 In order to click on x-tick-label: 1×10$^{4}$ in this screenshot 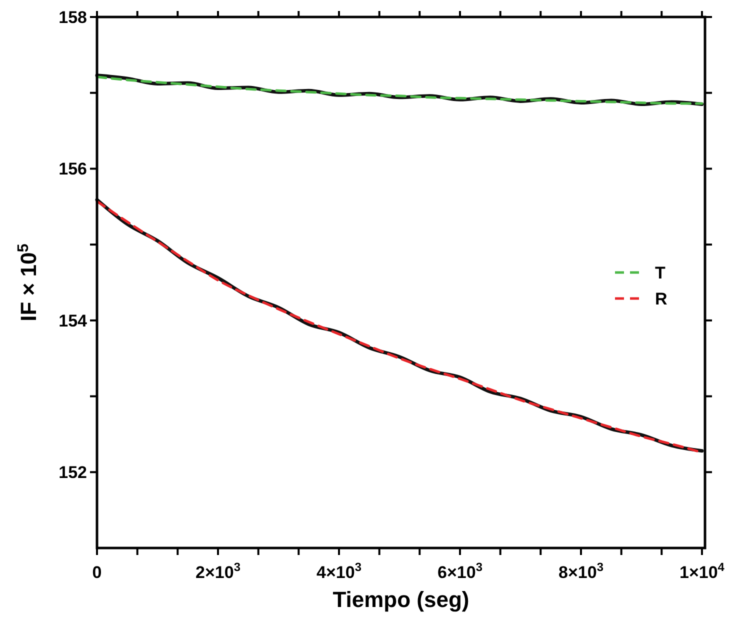, I will do `click(702, 571)`.